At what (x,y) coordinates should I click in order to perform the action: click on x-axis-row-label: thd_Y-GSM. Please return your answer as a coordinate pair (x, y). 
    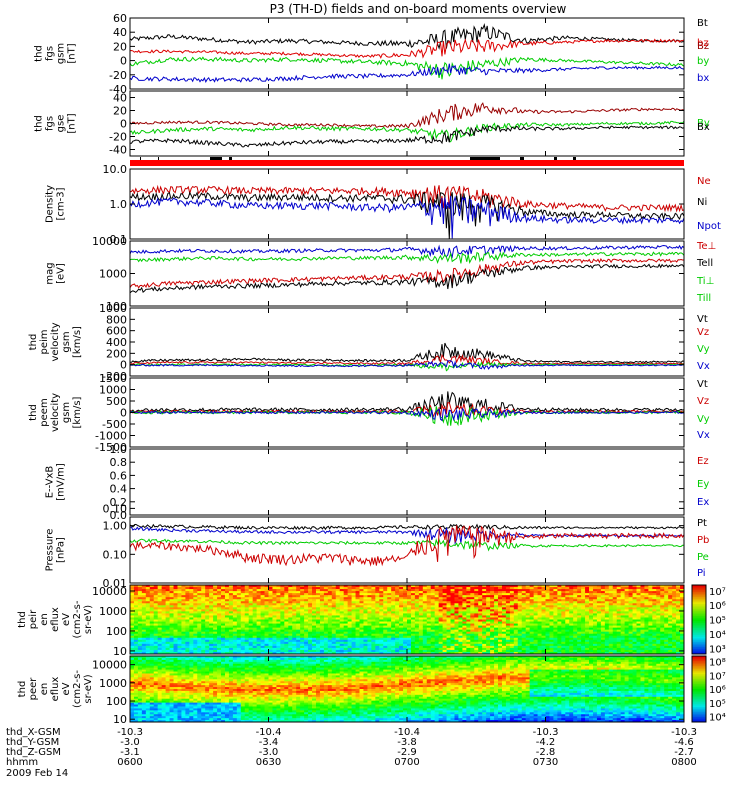
    Looking at the image, I should click on (32, 742).